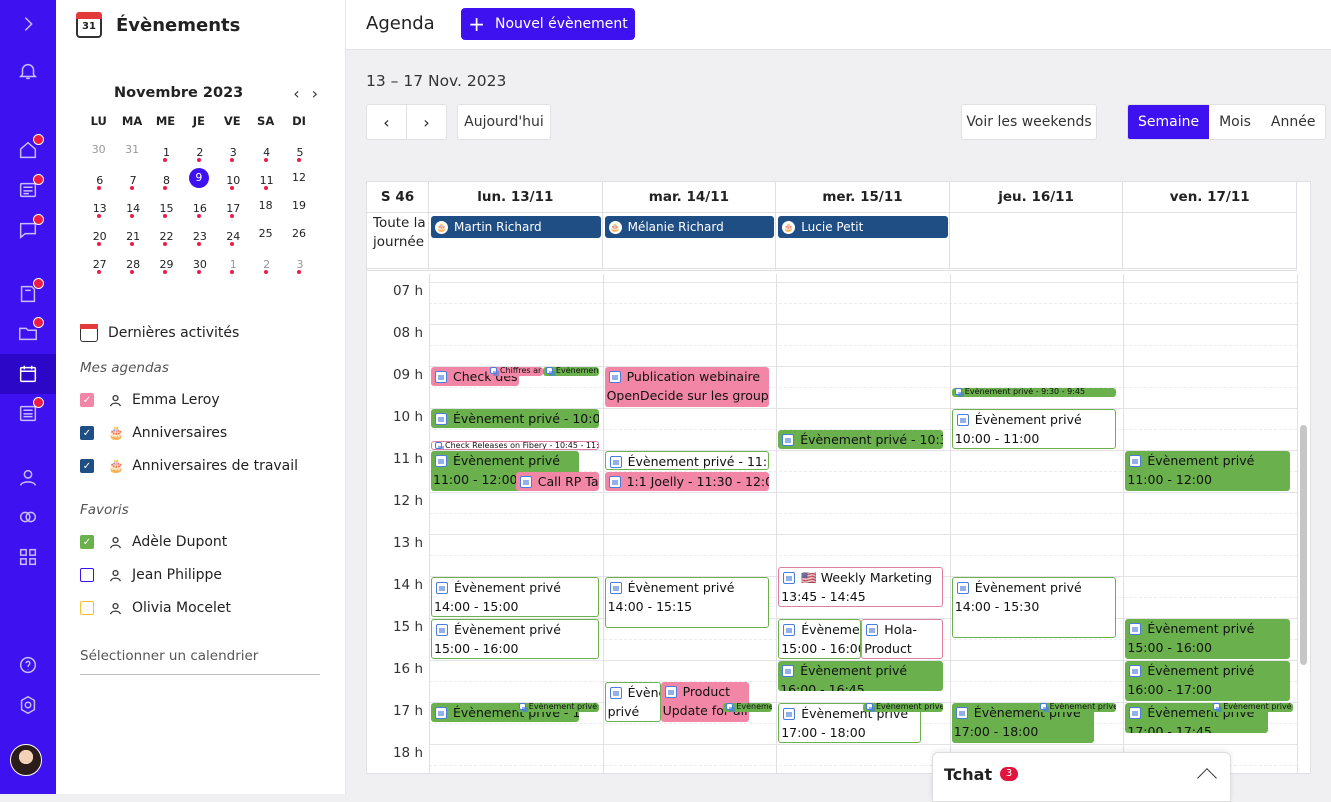 The image size is (1331, 802). I want to click on mini-day: 30, so click(98, 150).